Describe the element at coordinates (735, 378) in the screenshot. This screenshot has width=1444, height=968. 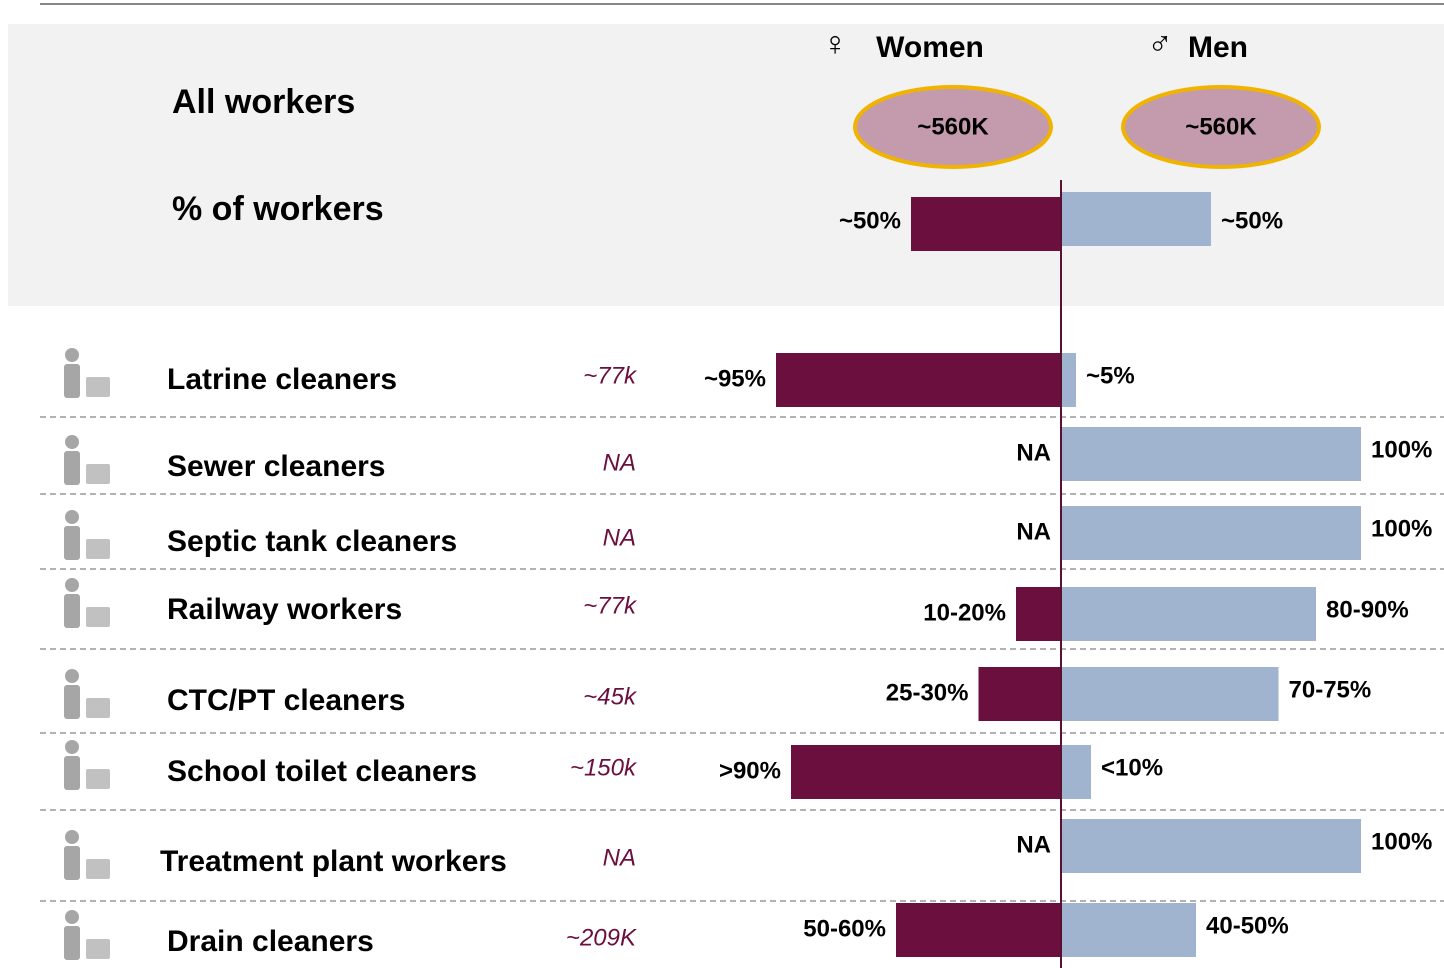
I see `value-label: ~95%` at that location.